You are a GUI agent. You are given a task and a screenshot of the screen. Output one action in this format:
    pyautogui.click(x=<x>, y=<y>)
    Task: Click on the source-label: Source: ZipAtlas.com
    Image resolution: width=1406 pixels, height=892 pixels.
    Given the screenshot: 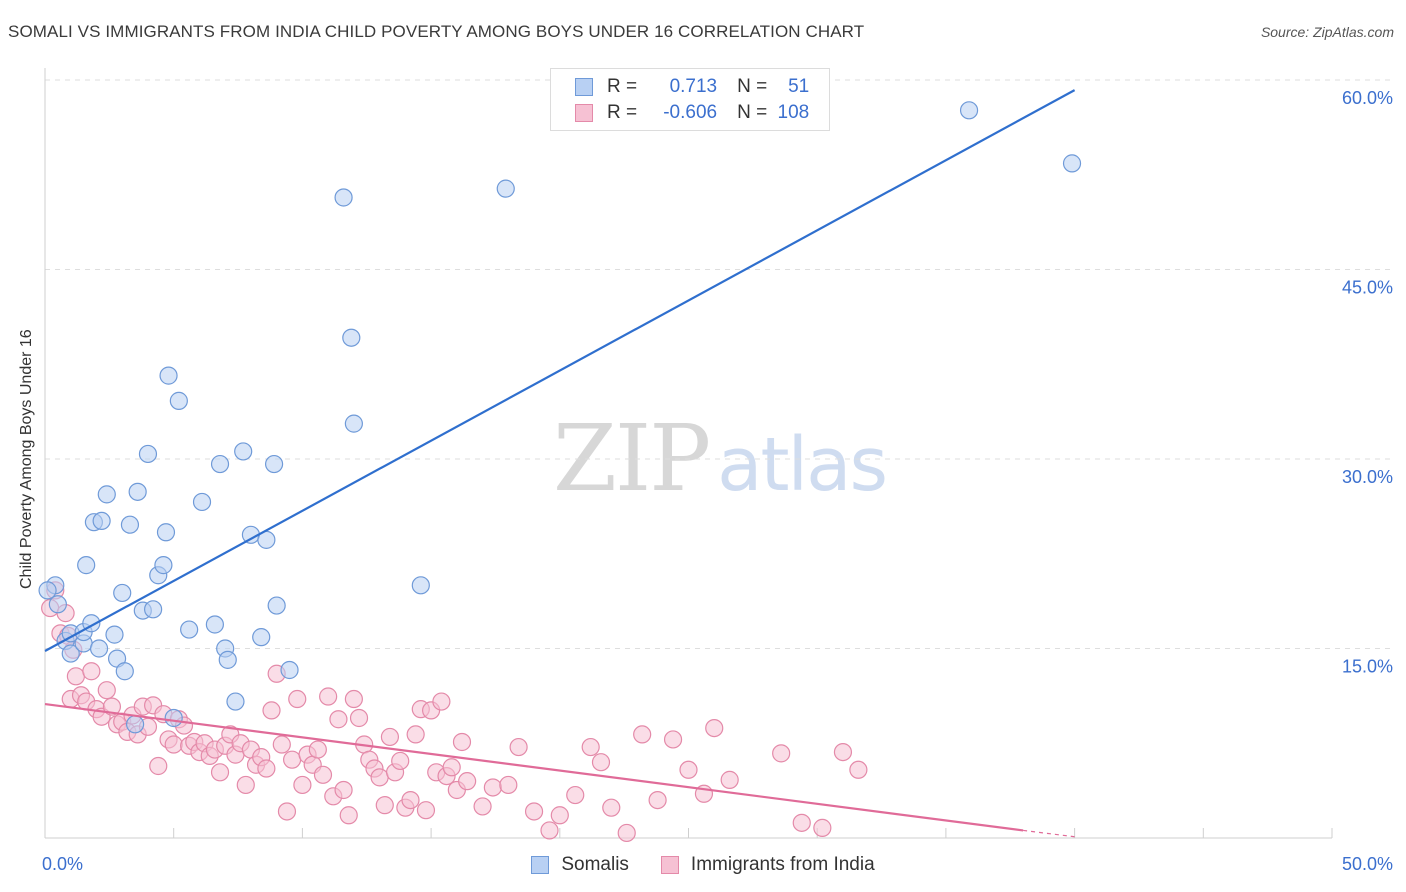 What is the action you would take?
    pyautogui.click(x=1327, y=32)
    